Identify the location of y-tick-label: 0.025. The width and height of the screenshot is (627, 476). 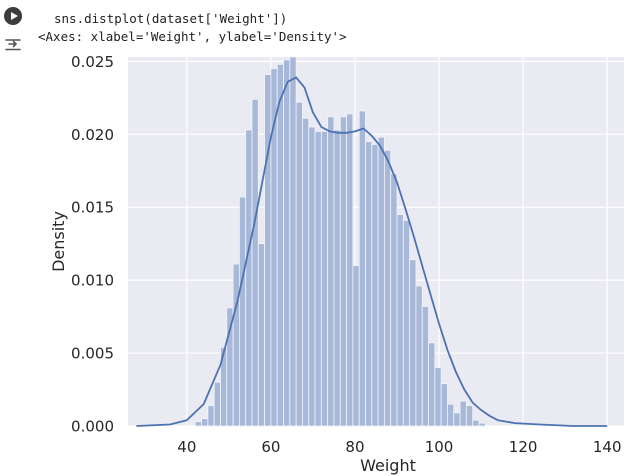
(92, 62).